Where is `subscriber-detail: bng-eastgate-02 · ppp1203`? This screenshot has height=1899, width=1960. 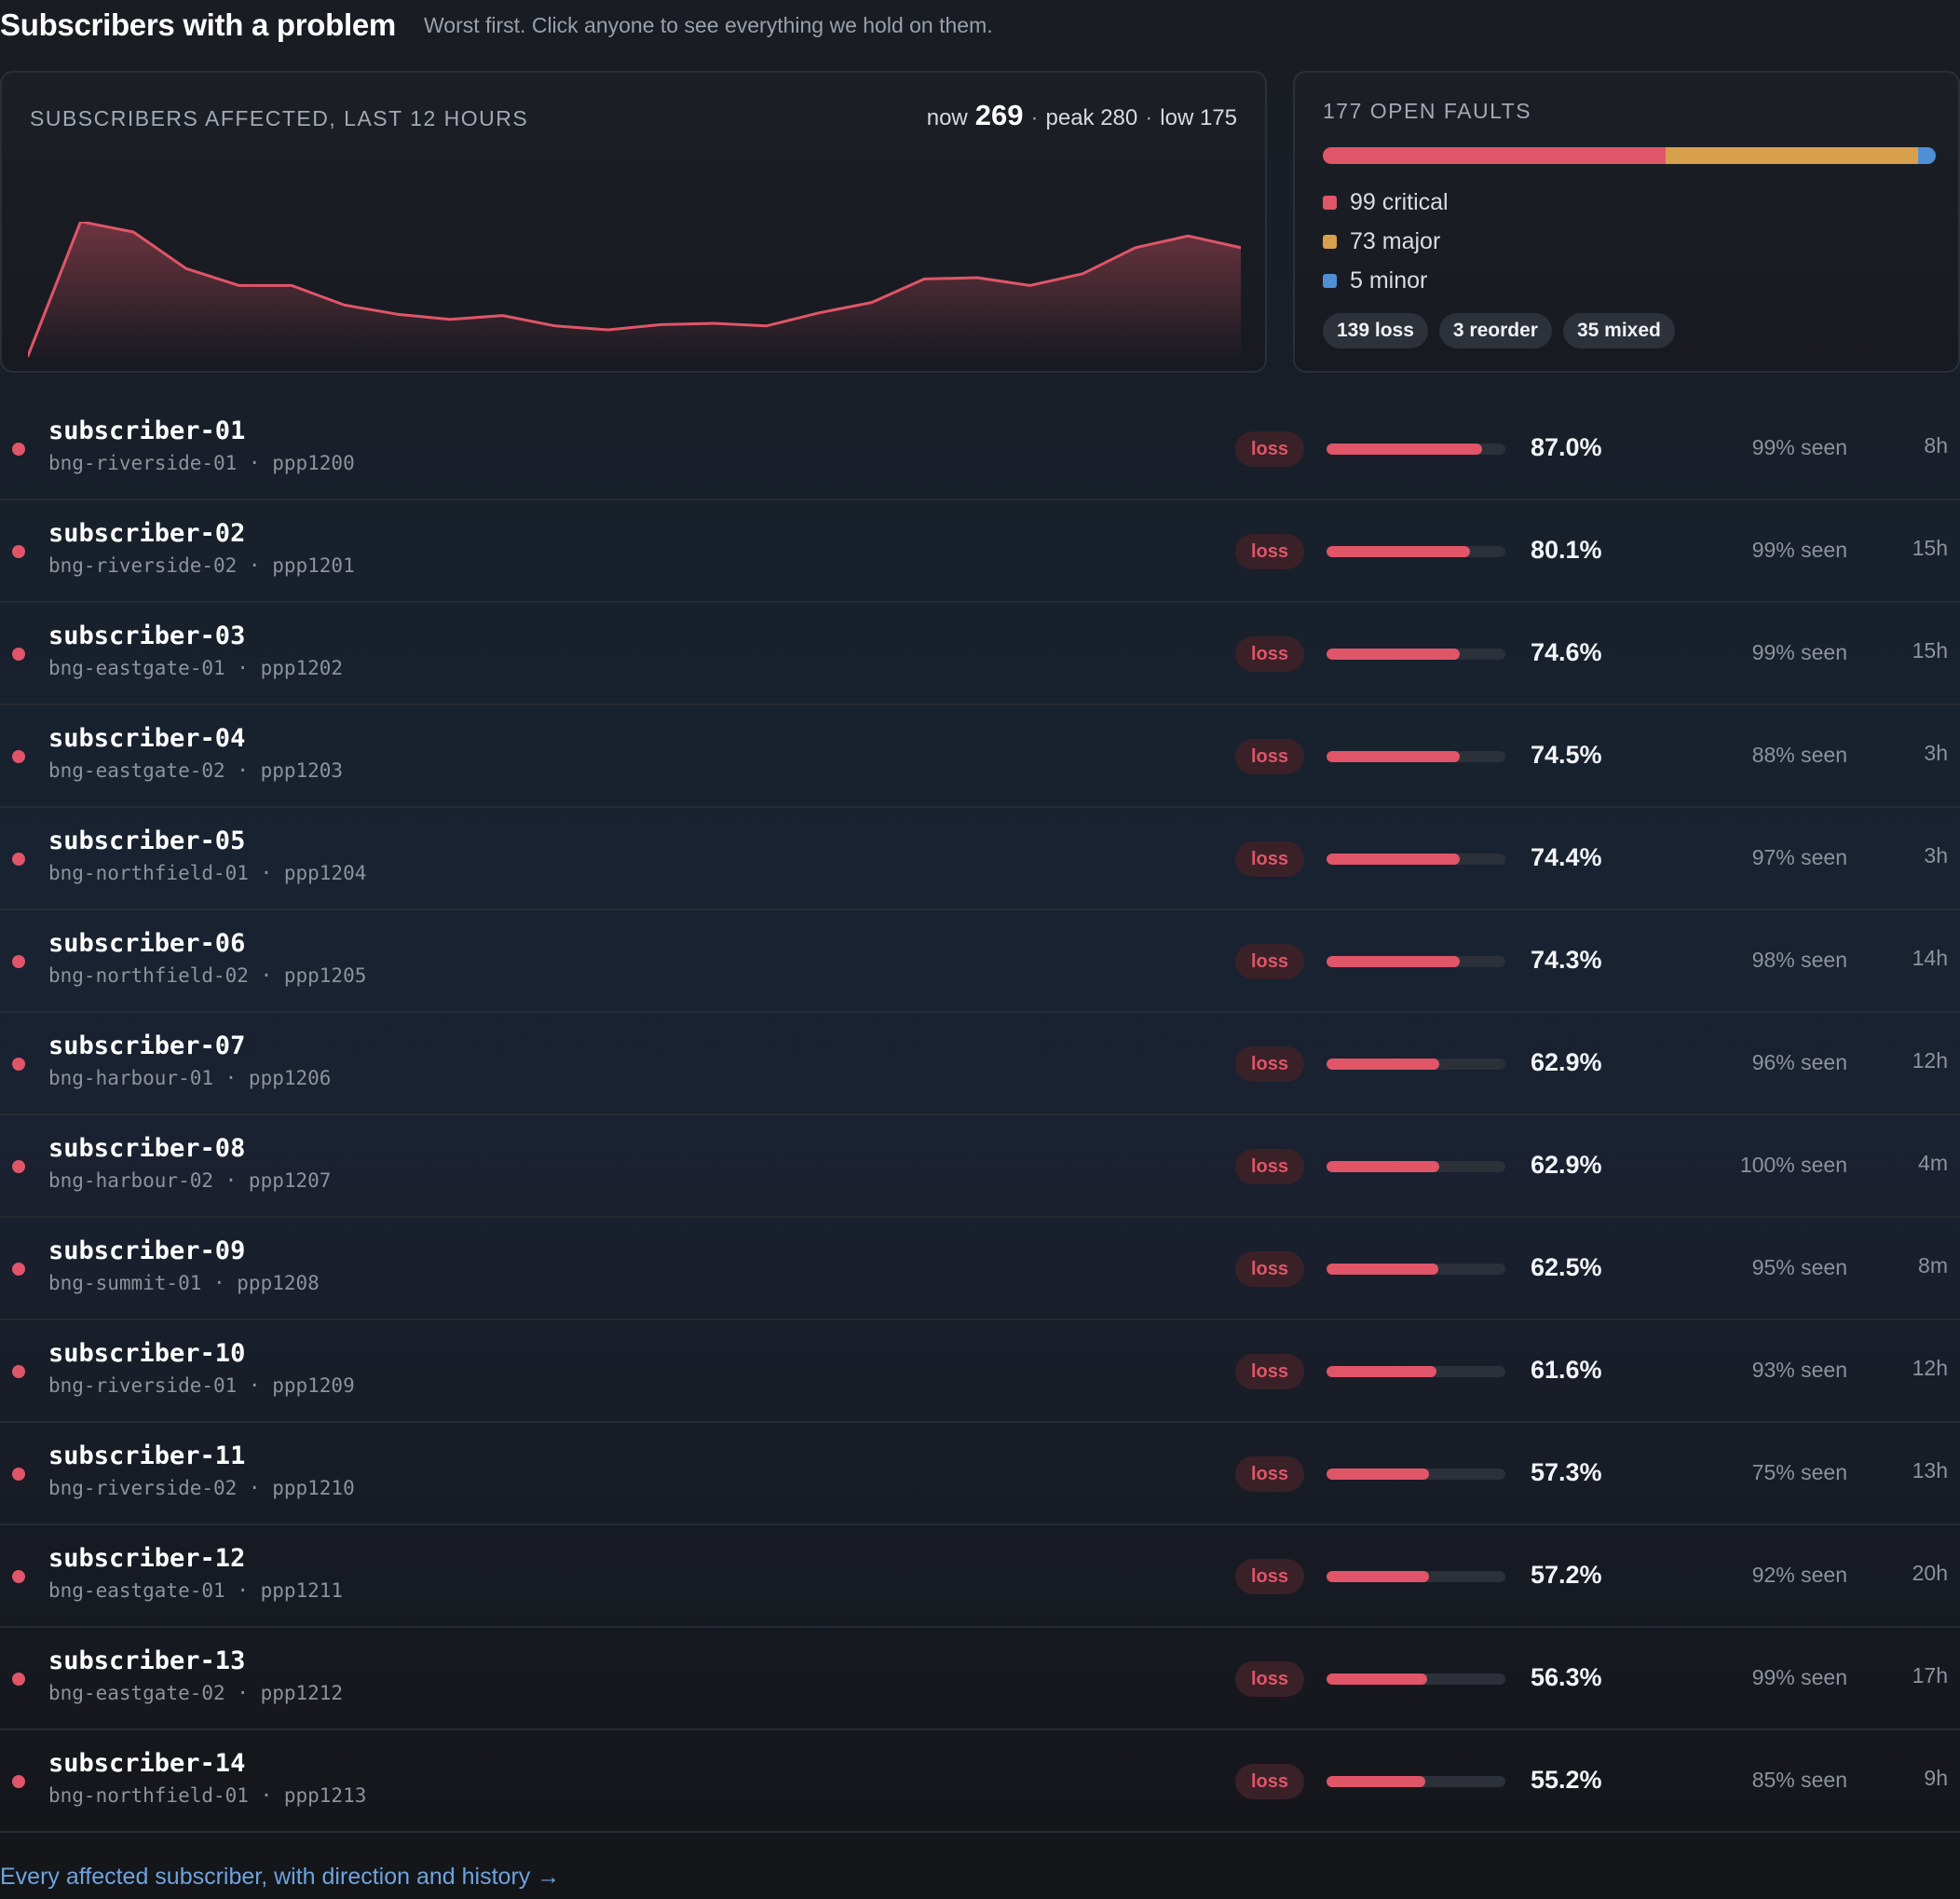 subscriber-detail: bng-eastgate-02 · ppp1203 is located at coordinates (196, 770).